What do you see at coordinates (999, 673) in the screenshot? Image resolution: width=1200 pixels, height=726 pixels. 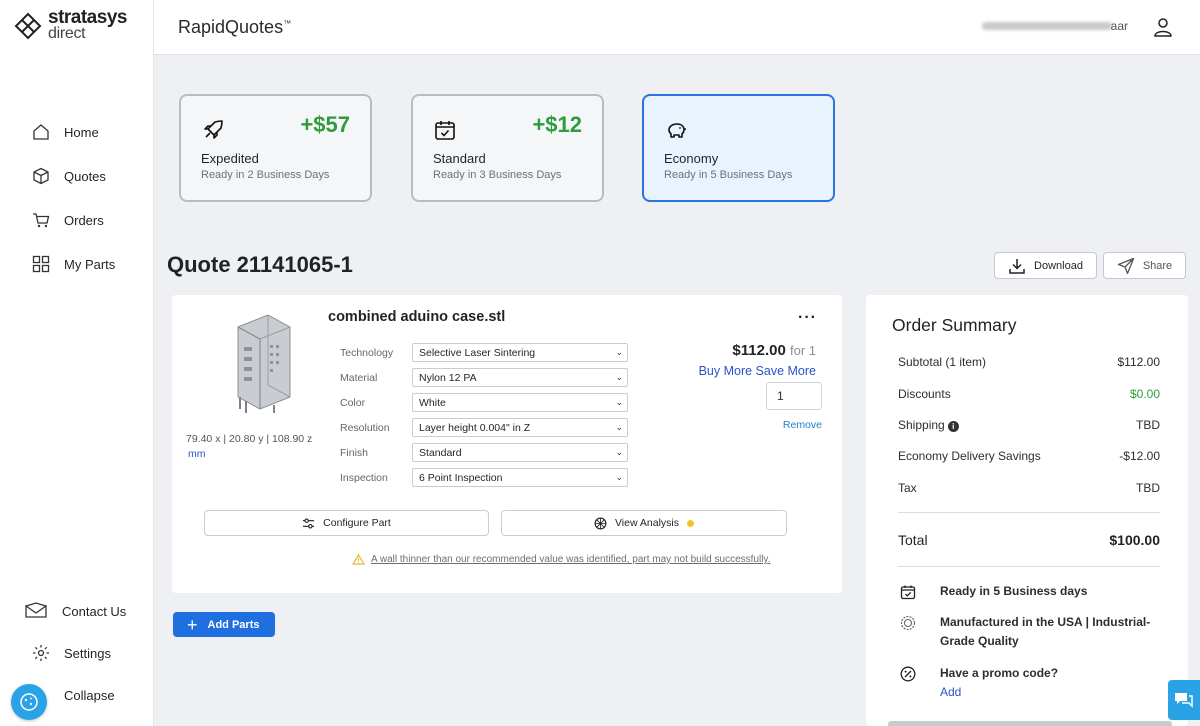 I see `promo-text: Have a promo code?` at bounding box center [999, 673].